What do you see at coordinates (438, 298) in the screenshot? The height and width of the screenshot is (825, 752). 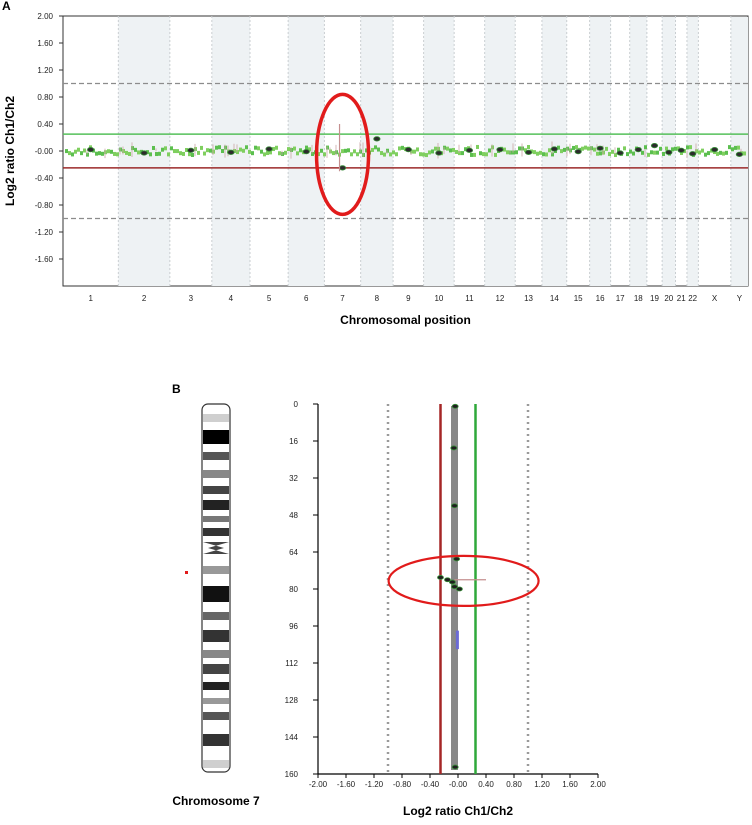 I see `x-tick-label: 10` at bounding box center [438, 298].